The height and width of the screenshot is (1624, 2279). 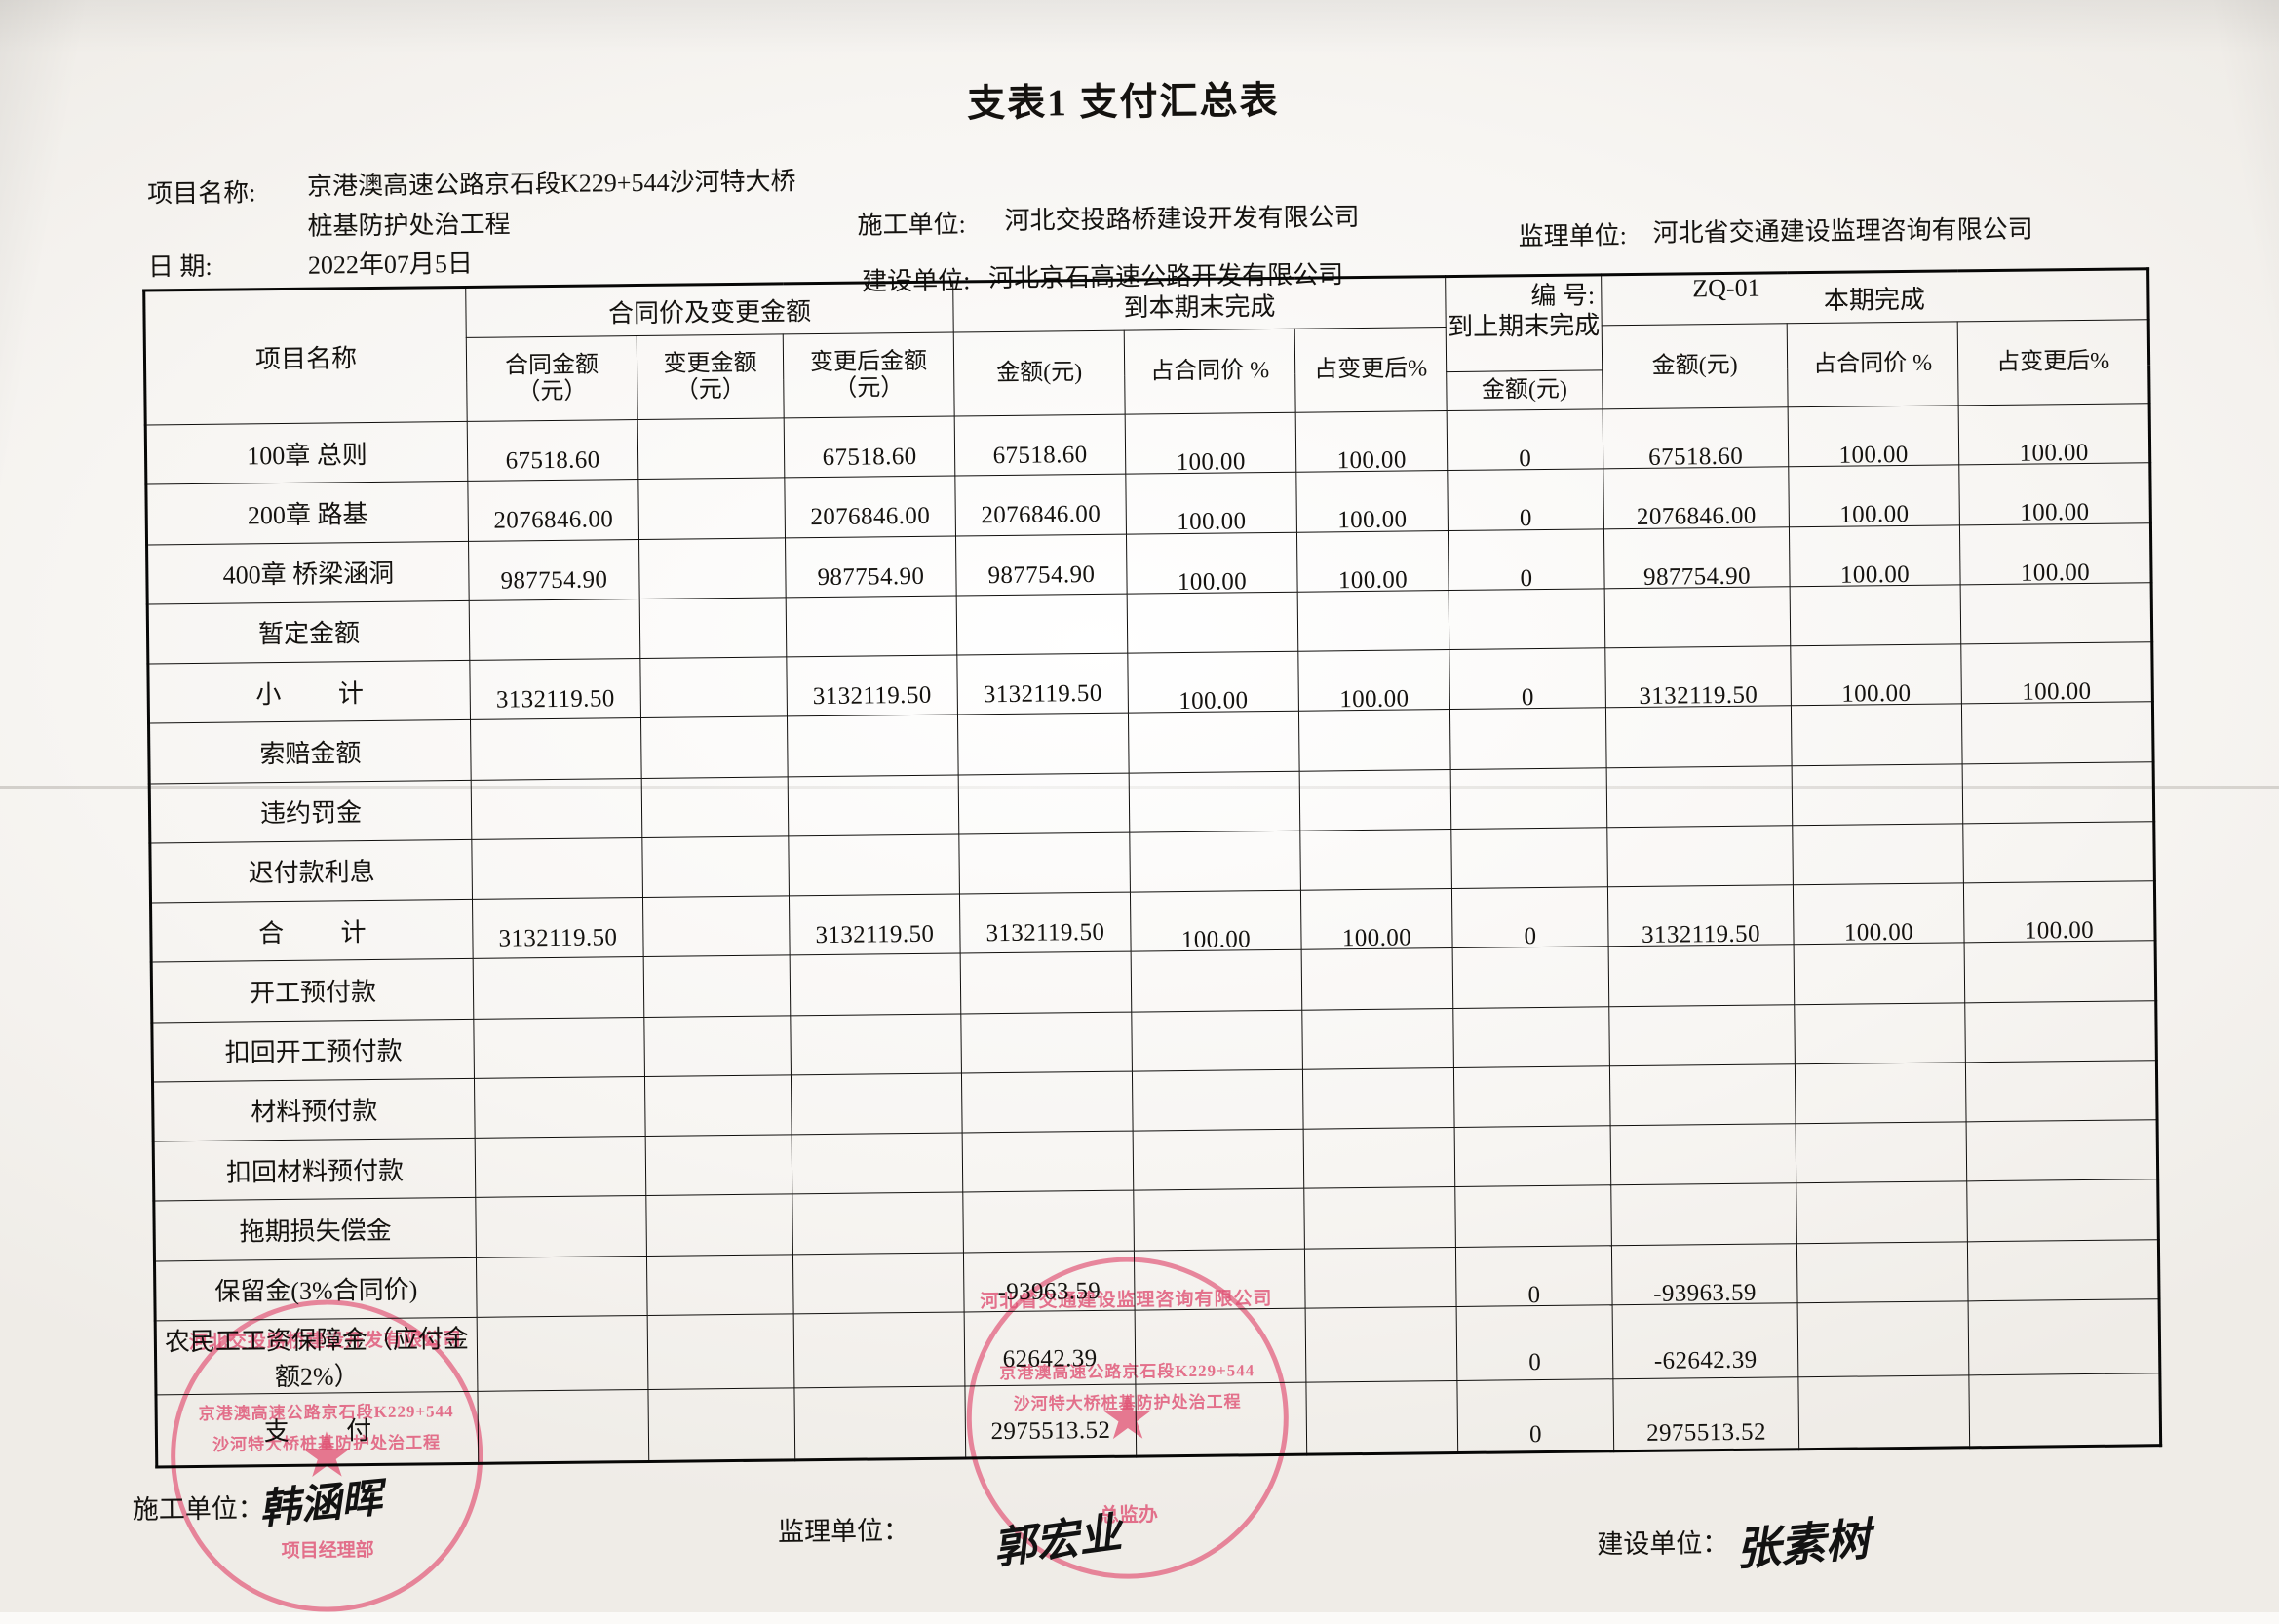 What do you see at coordinates (179, 266) in the screenshot?
I see `date-label: 日 期:` at bounding box center [179, 266].